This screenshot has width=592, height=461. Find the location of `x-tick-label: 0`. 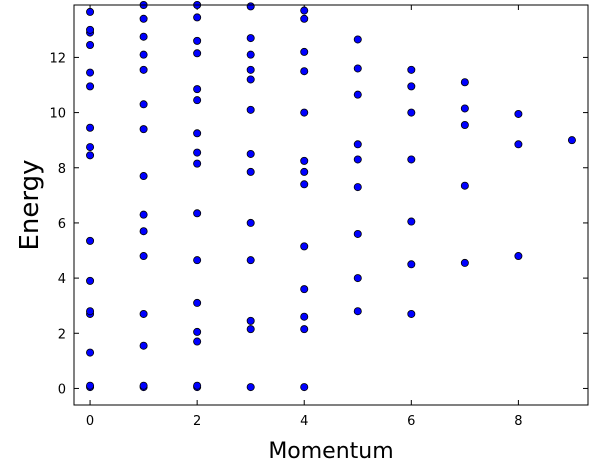

x-tick-label: 0 is located at coordinates (90, 421).